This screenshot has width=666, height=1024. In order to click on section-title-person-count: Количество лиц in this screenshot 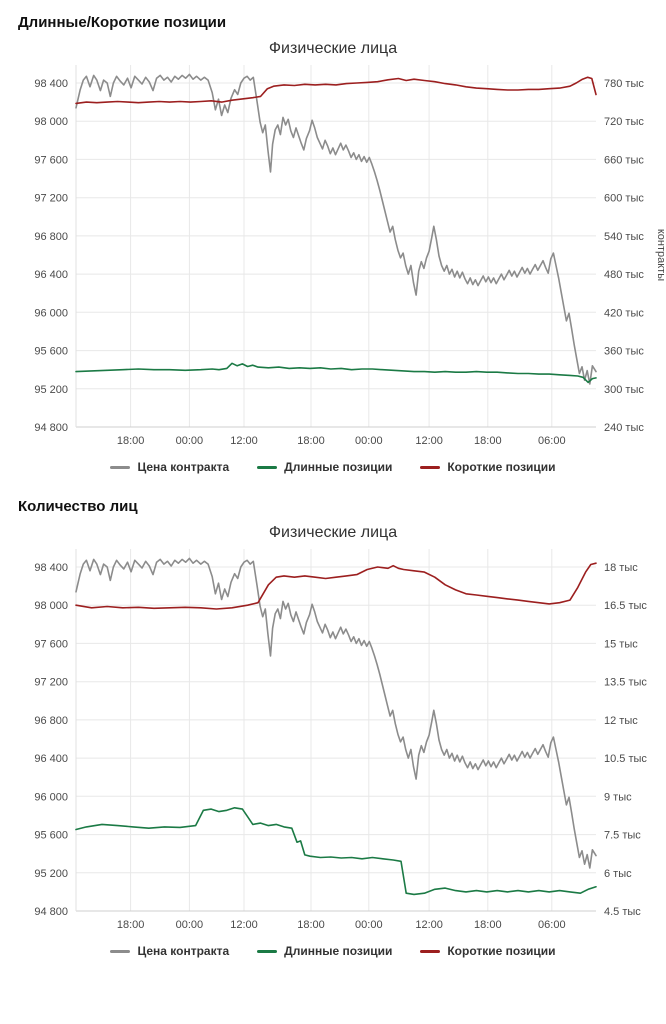, I will do `click(78, 506)`.